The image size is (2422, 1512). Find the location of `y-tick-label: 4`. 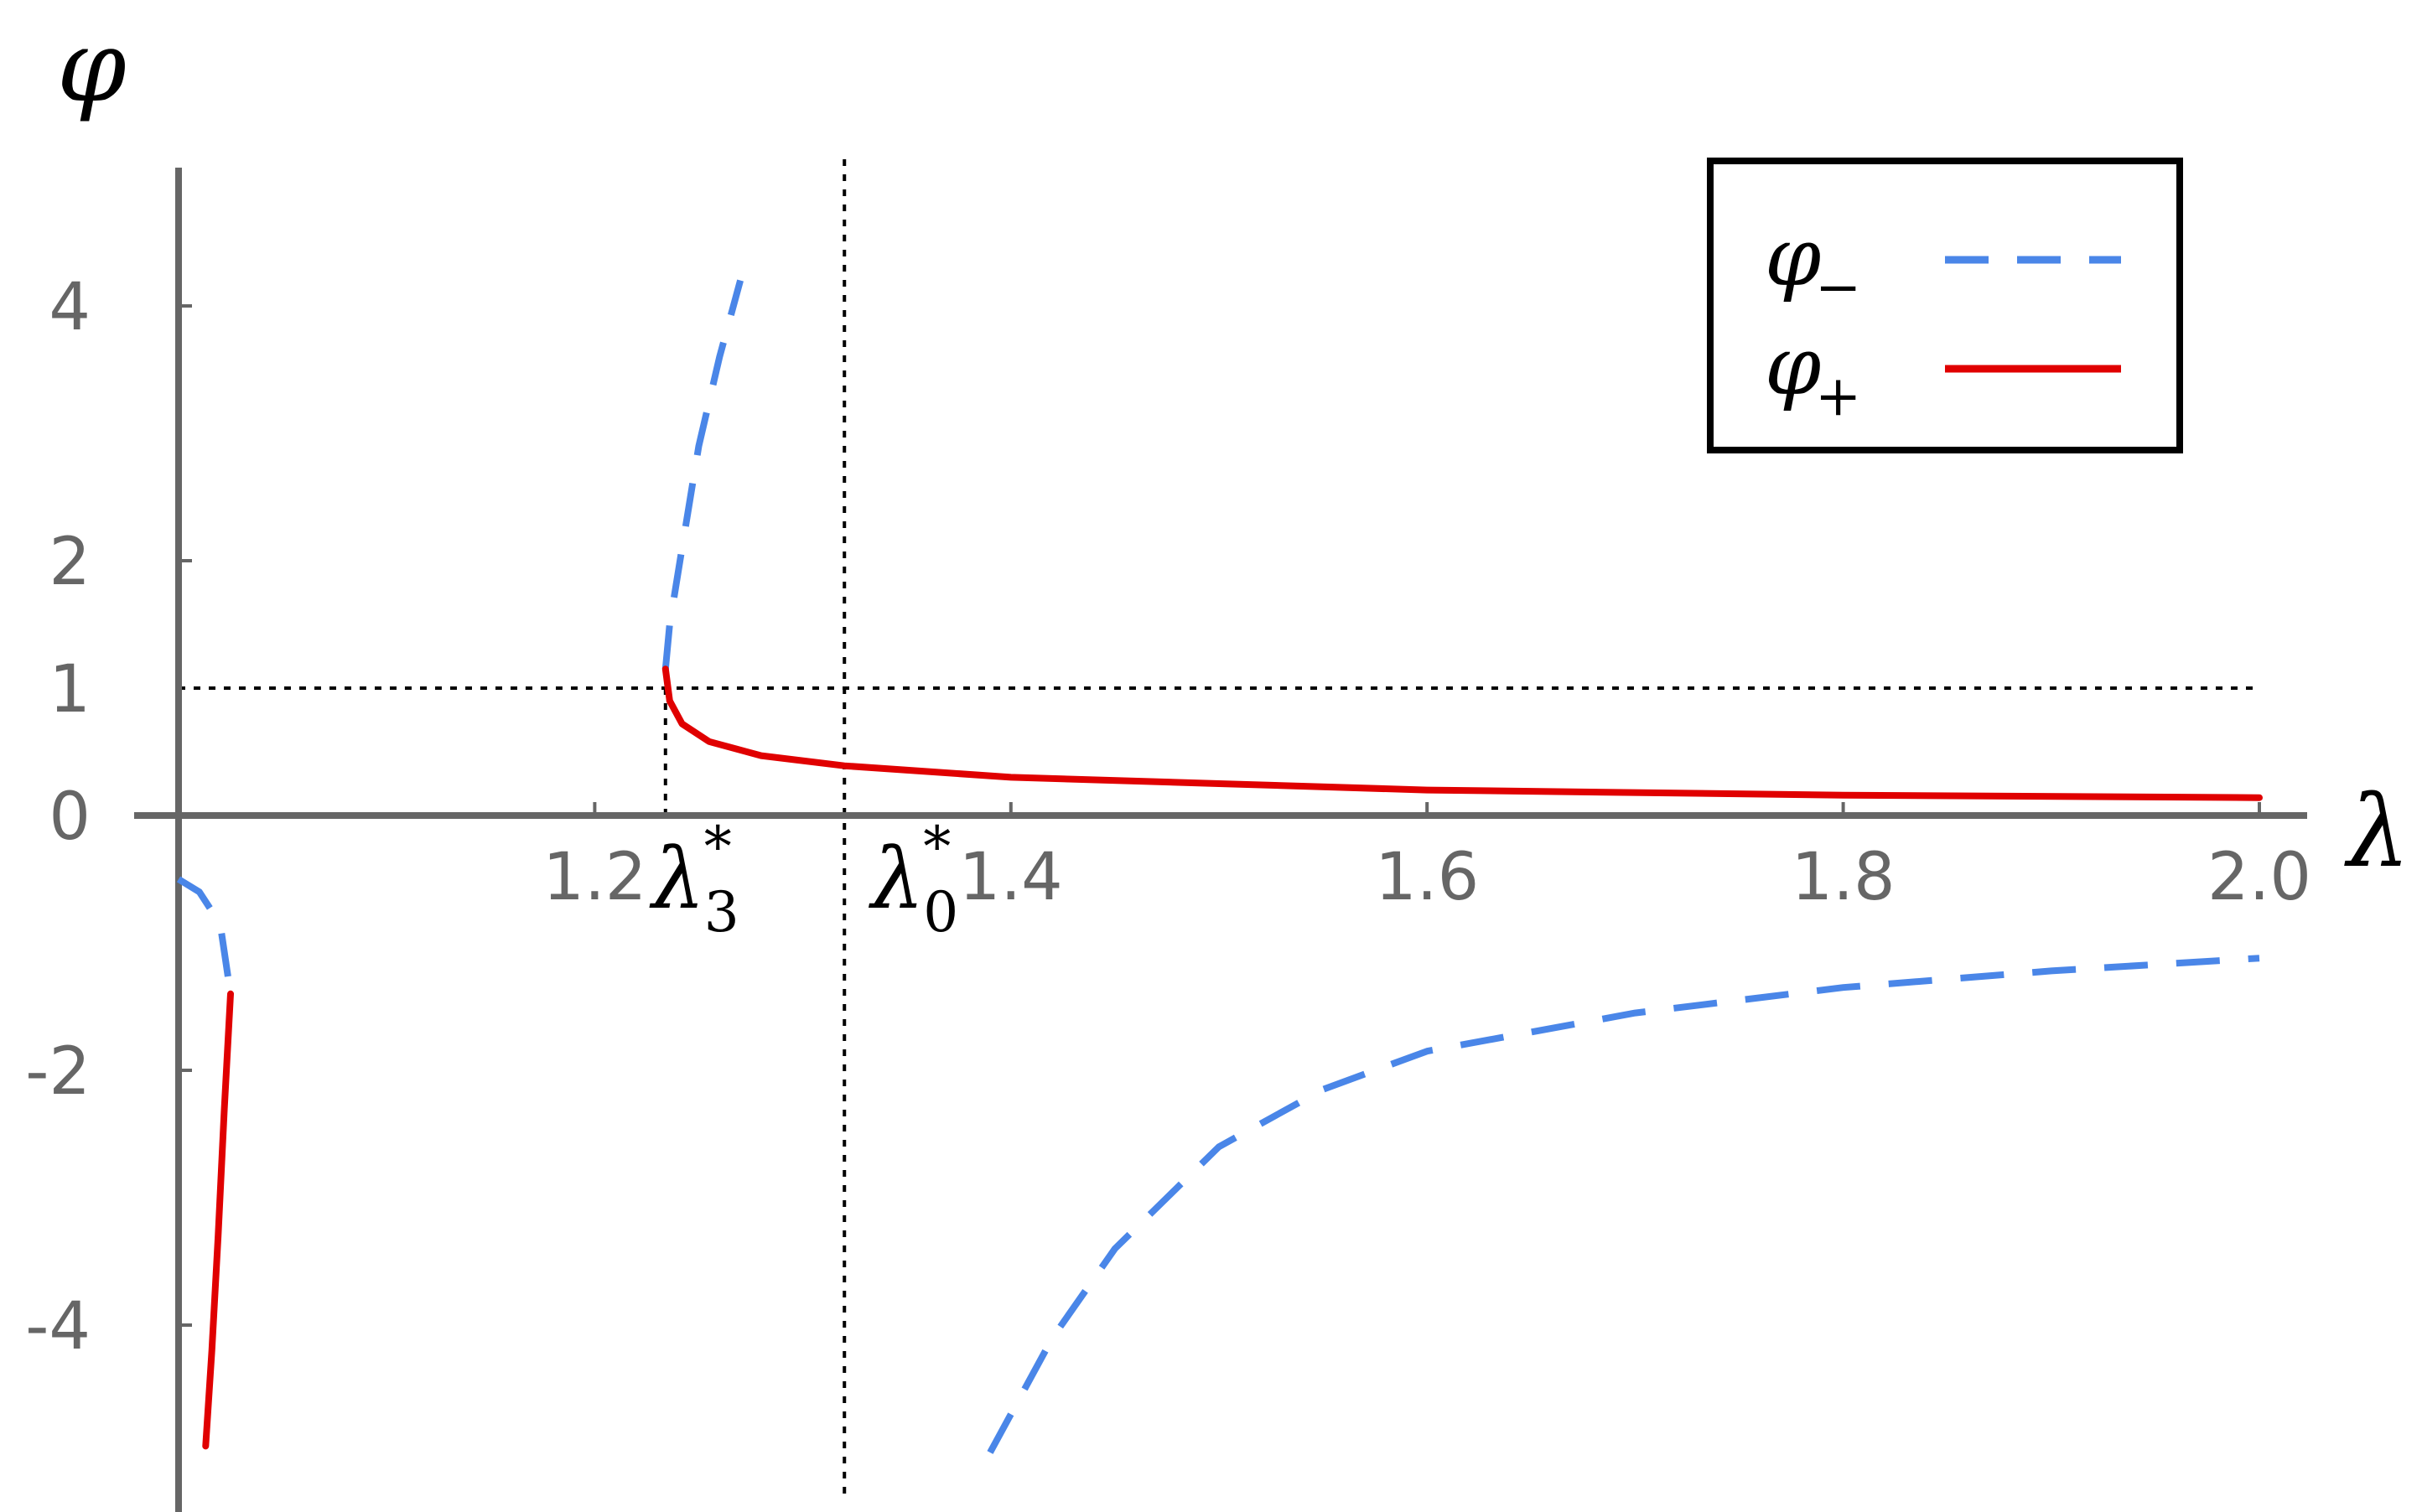

y-tick-label: 4 is located at coordinates (70, 307).